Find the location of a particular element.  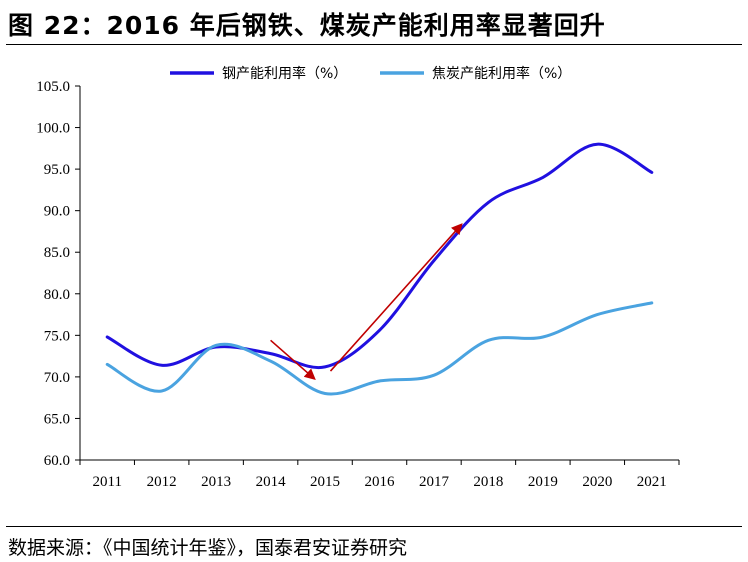

x-tick-label: 2011 is located at coordinates (107, 482).